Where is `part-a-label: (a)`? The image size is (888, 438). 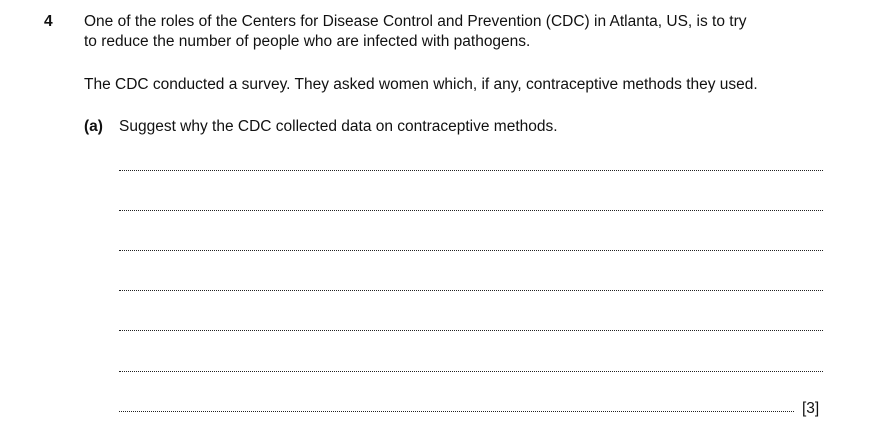 part-a-label: (a) is located at coordinates (93, 126).